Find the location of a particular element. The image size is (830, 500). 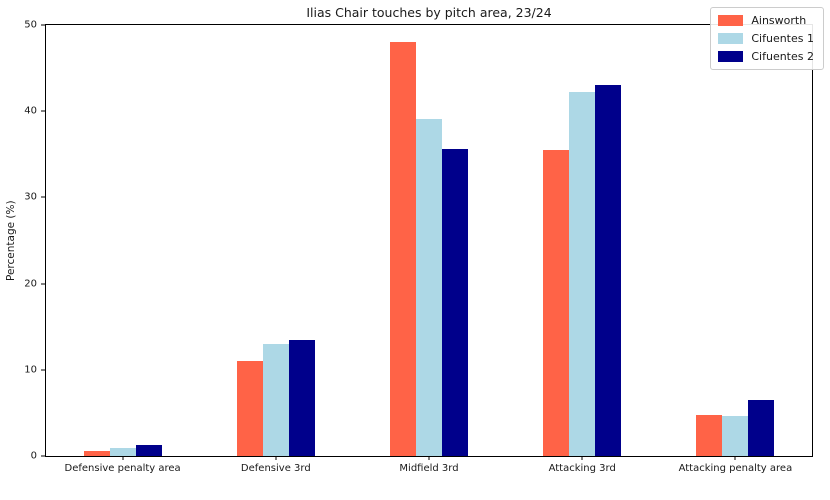

y-tick-label: 0 is located at coordinates (33, 456).